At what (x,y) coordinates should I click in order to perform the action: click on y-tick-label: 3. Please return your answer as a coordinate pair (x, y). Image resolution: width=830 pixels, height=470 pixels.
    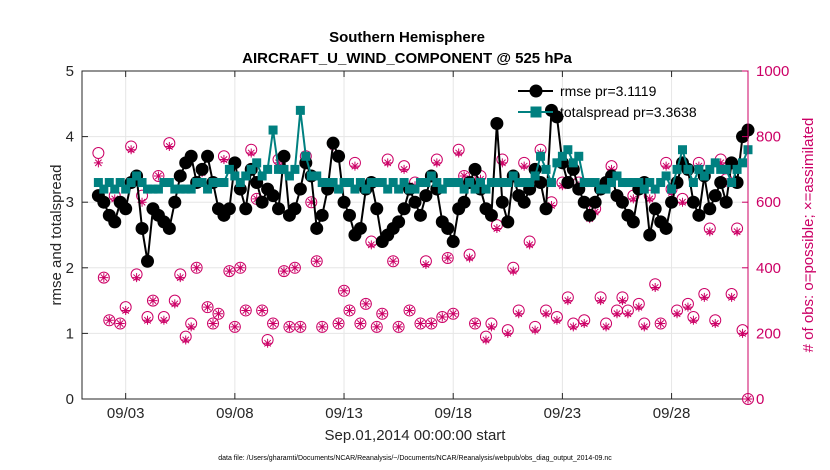
    Looking at the image, I should click on (70, 202).